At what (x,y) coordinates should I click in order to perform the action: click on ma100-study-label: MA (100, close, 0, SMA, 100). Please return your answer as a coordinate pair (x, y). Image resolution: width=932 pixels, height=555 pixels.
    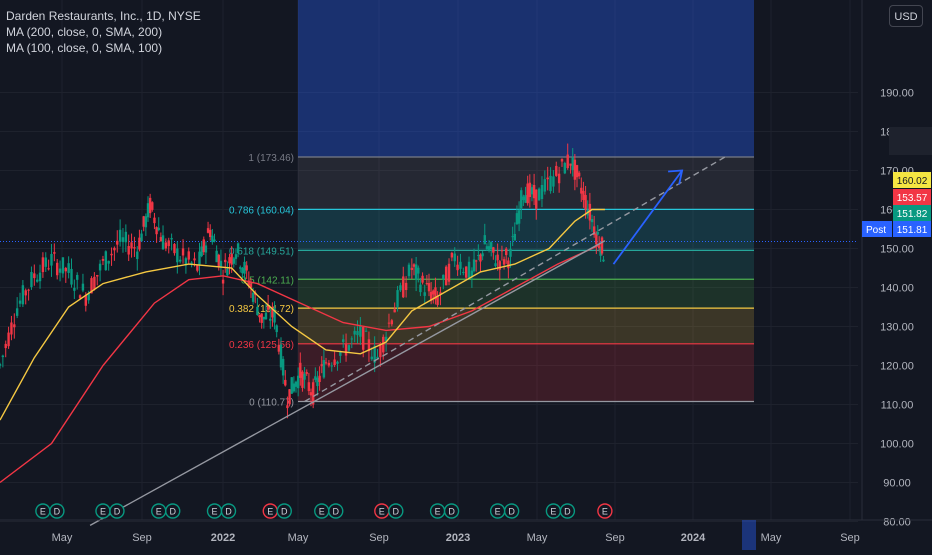
    Looking at the image, I should click on (84, 48).